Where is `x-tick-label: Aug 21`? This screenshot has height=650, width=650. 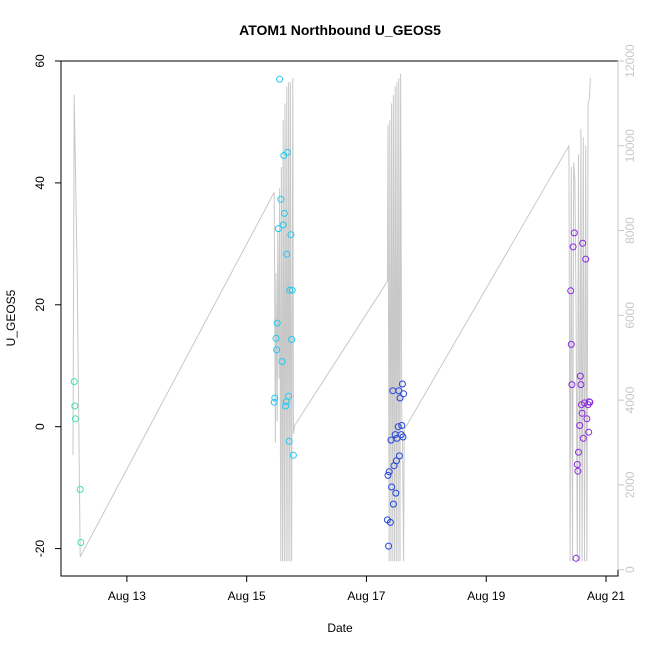 x-tick-label: Aug 21 is located at coordinates (606, 596).